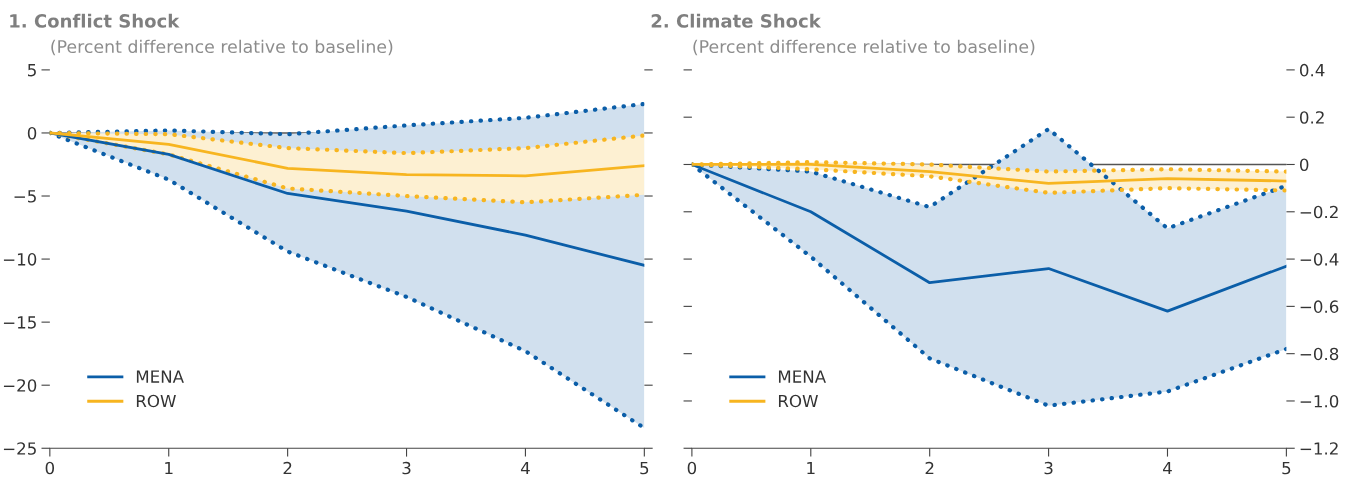 This screenshot has height=482, width=1347. What do you see at coordinates (32, 133) in the screenshot?
I see `y-tick-label: 0` at bounding box center [32, 133].